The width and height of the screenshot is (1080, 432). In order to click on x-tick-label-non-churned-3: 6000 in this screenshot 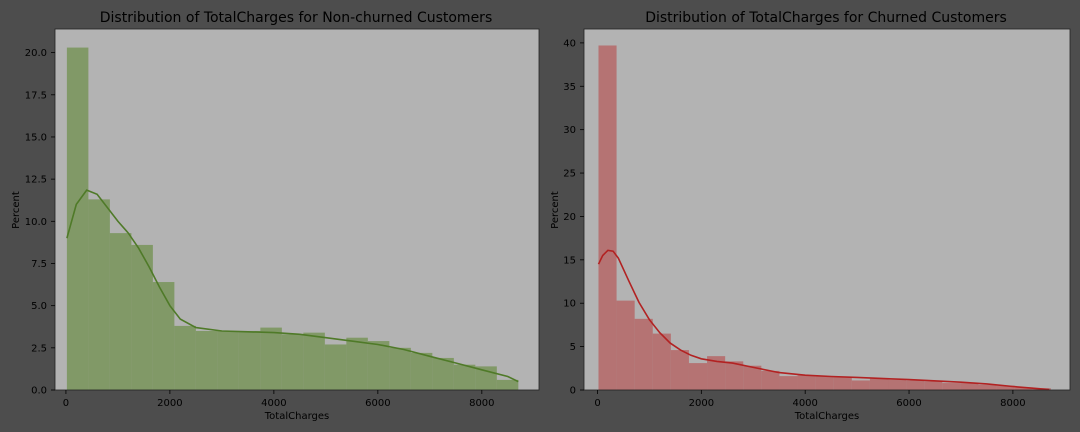, I will do `click(377, 403)`.